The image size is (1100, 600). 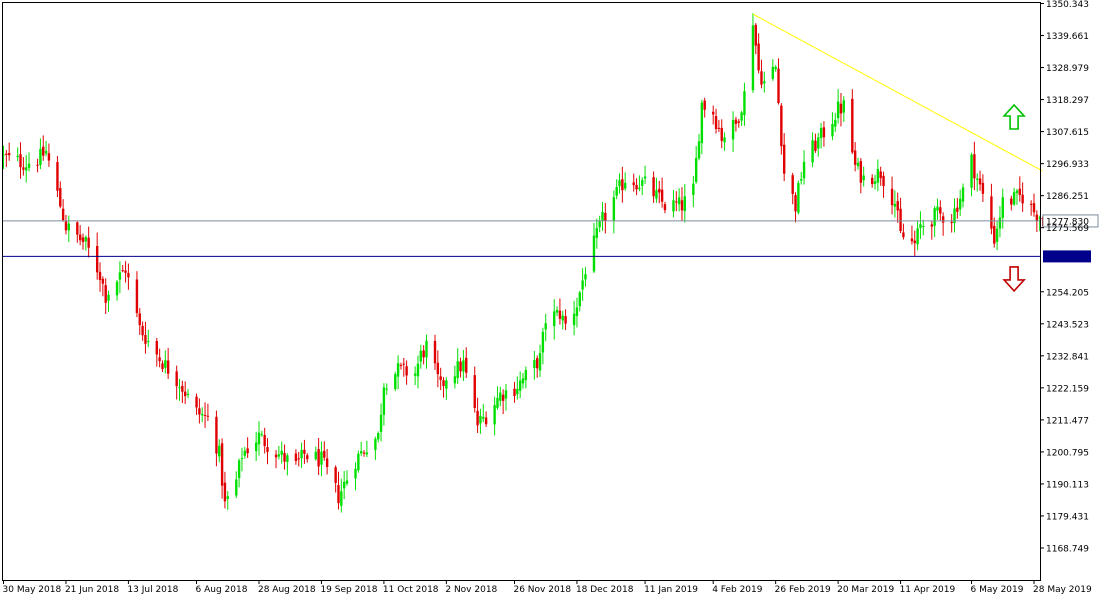 I want to click on y-tick-label: 1350.343, so click(x=1067, y=5).